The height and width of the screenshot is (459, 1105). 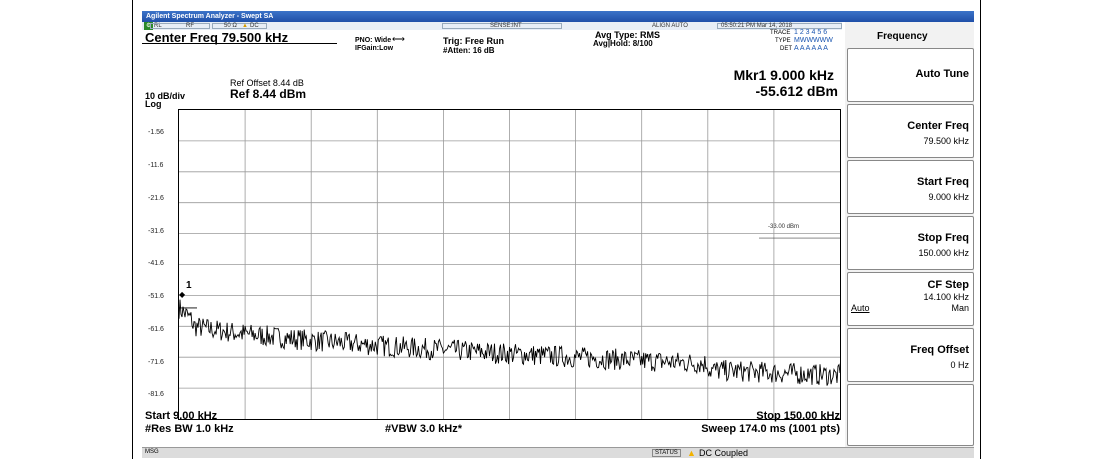 I want to click on start-freq-button-label: Start Freq, so click(x=943, y=182).